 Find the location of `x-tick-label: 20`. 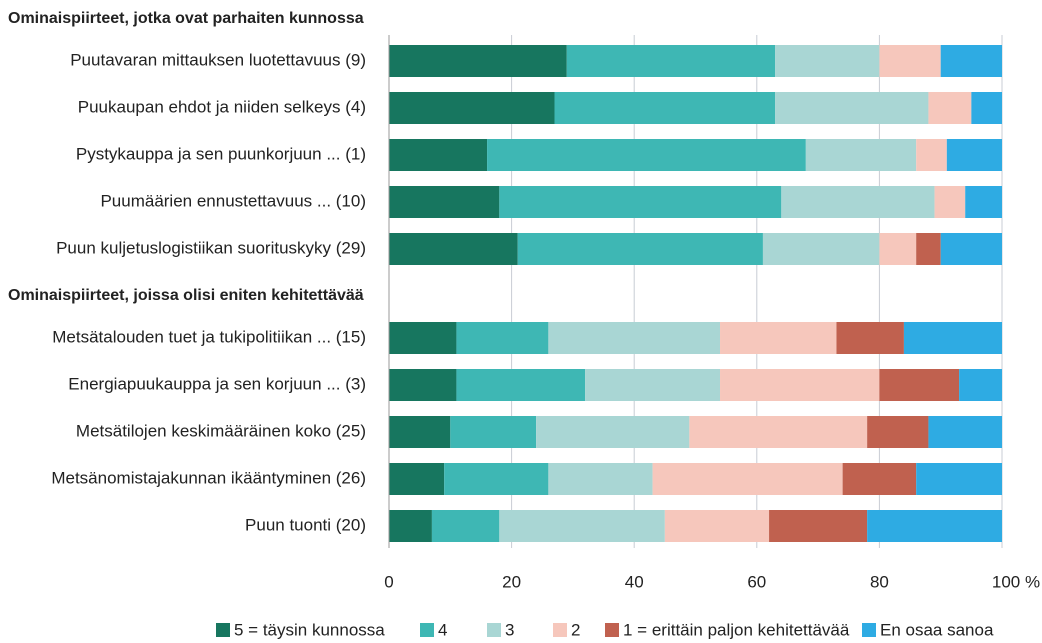

x-tick-label: 20 is located at coordinates (511, 581).